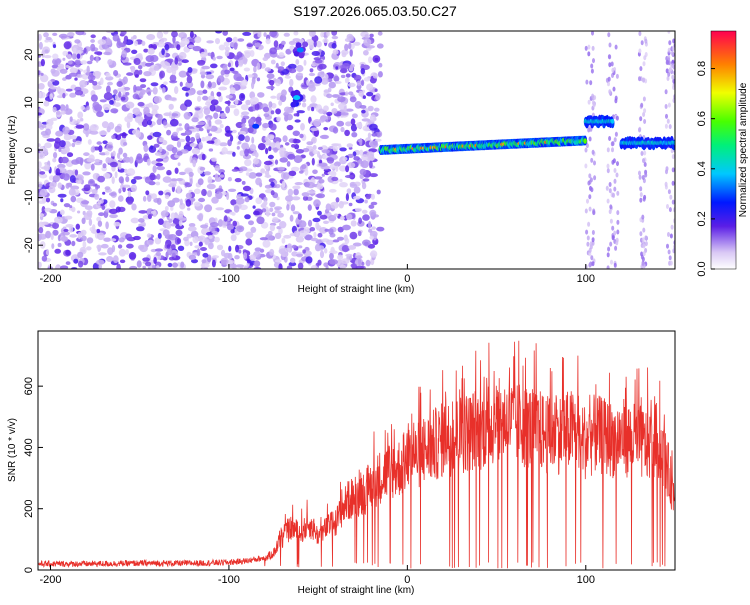 This screenshot has width=750, height=605. What do you see at coordinates (702, 218) in the screenshot?
I see `colorbar-tick-label: 0.2` at bounding box center [702, 218].